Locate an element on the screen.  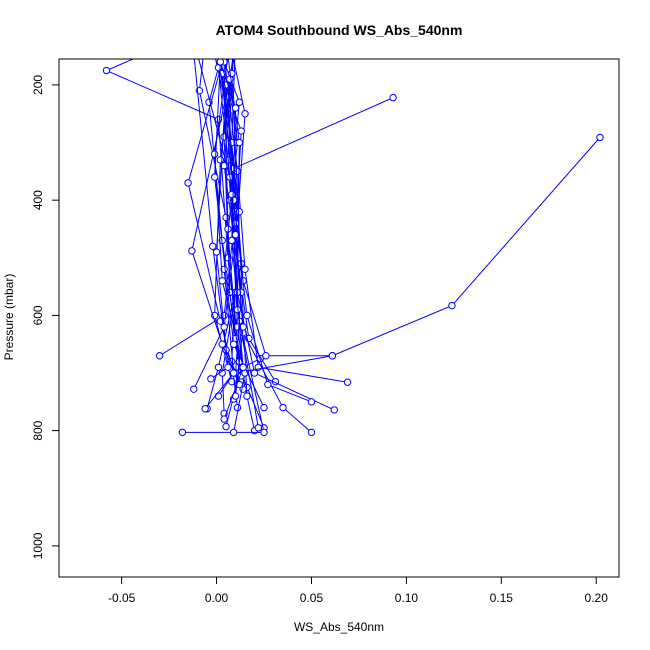
x-axis-label: WS_Abs_540nm is located at coordinates (339, 627).